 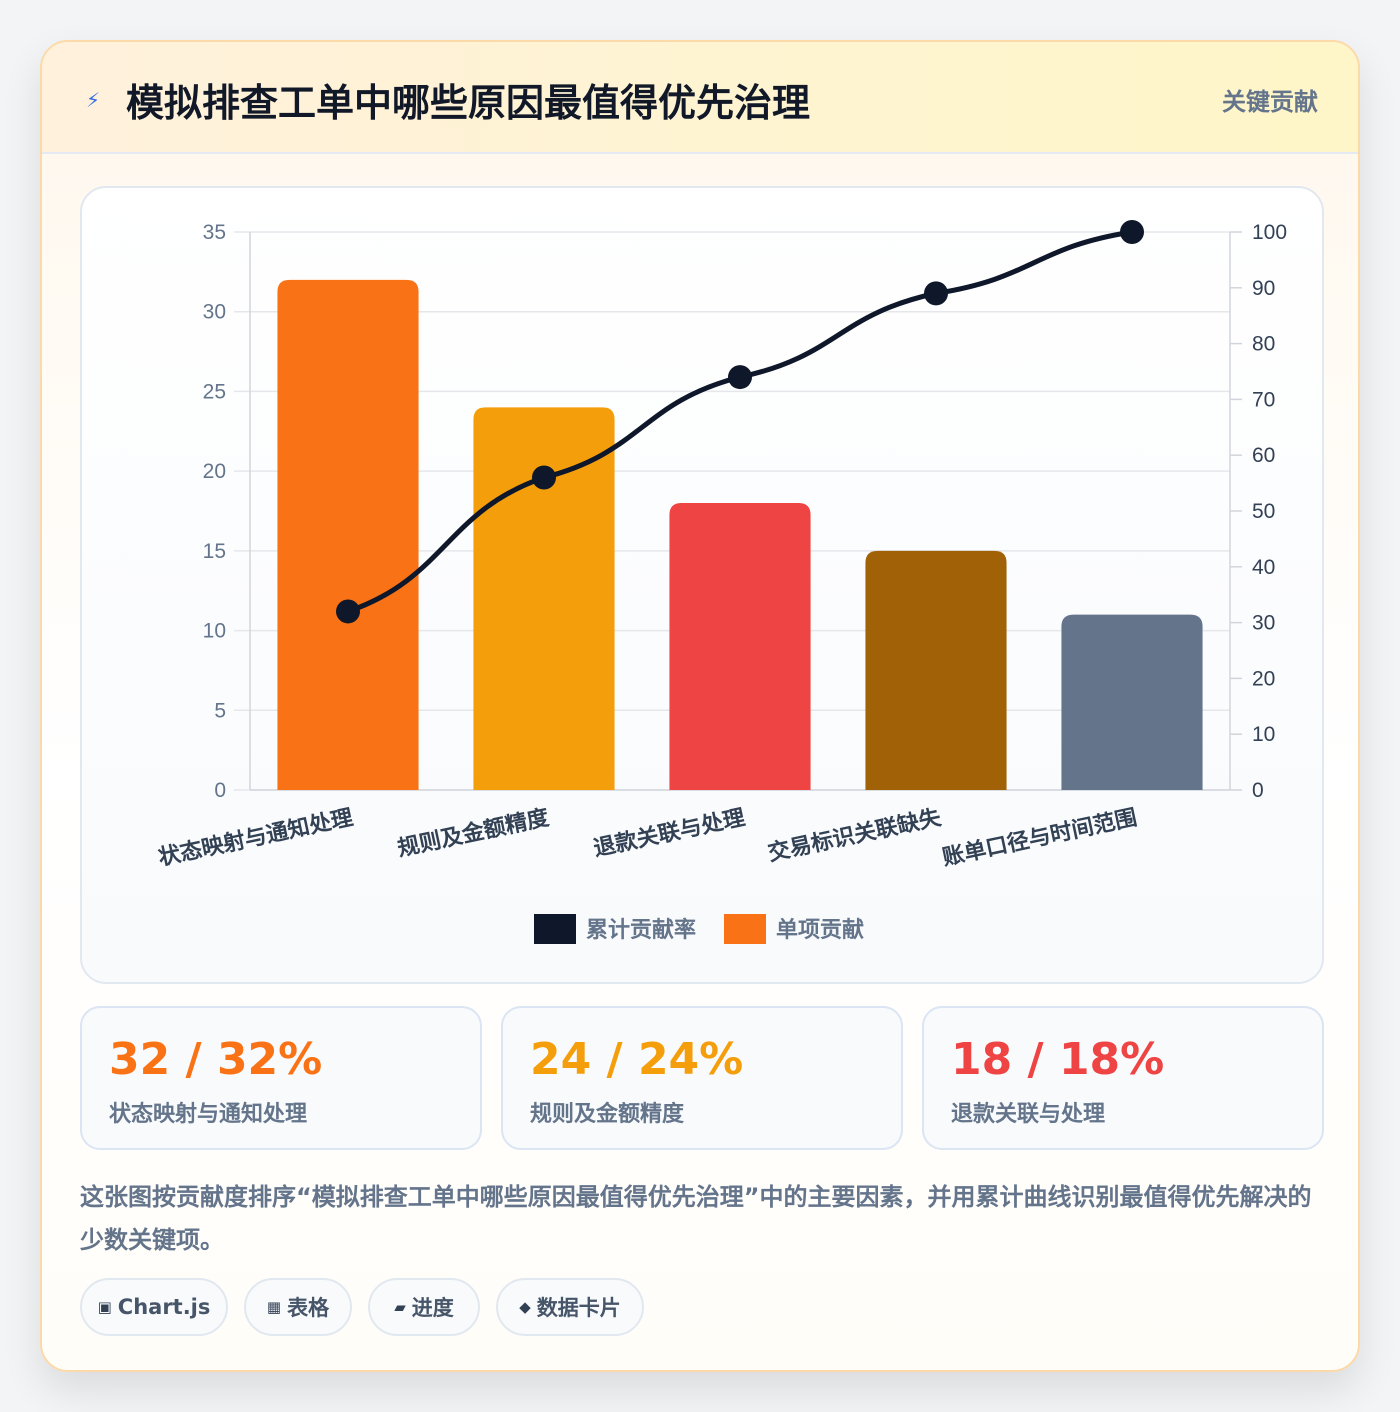 I want to click on card-header: ⚡ 模拟排查工单中哪些原因最值得优先治理 关键贡献, so click(x=700, y=98).